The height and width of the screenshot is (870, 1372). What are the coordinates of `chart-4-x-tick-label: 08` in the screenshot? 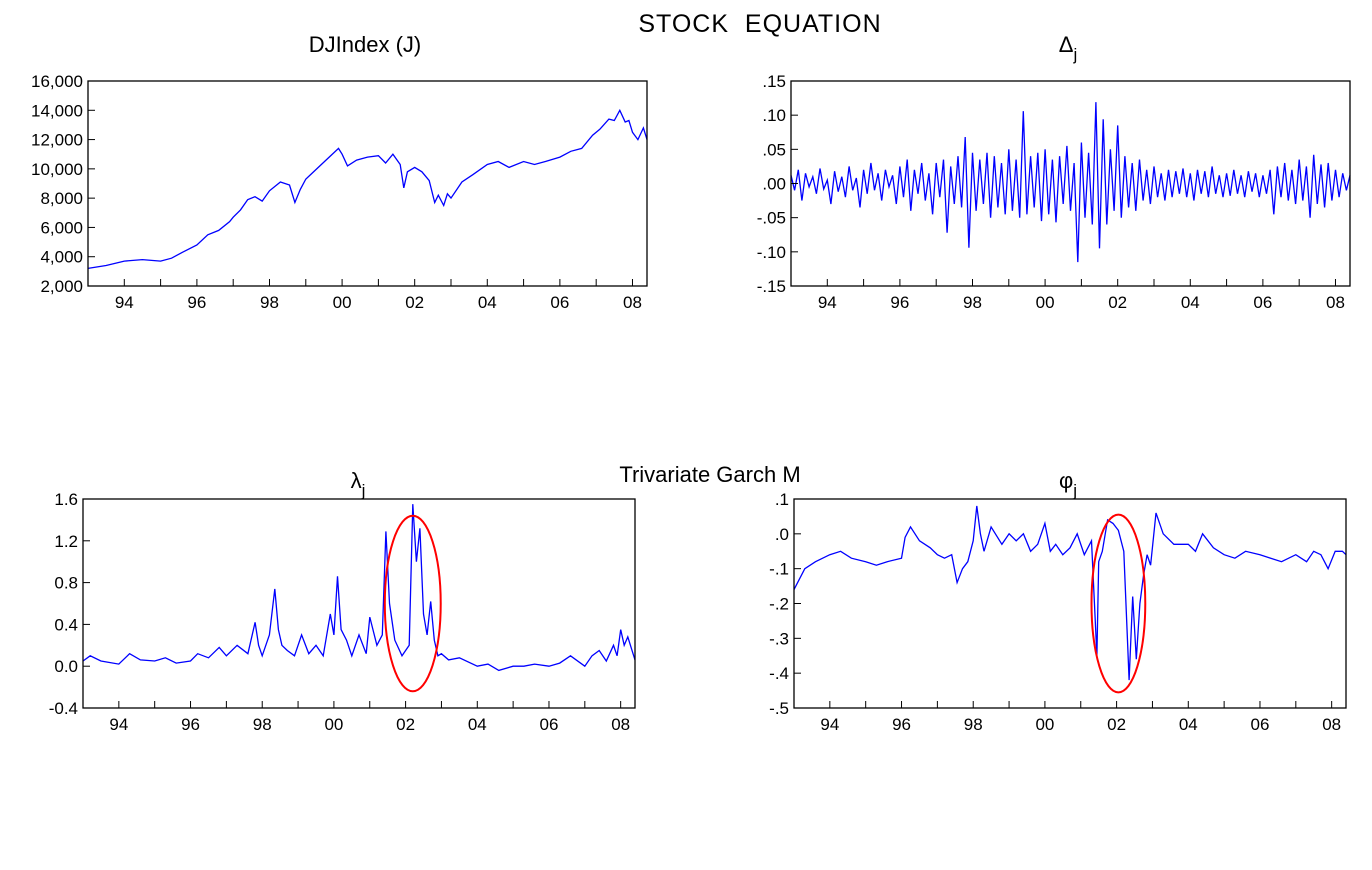 It's located at (1331, 724).